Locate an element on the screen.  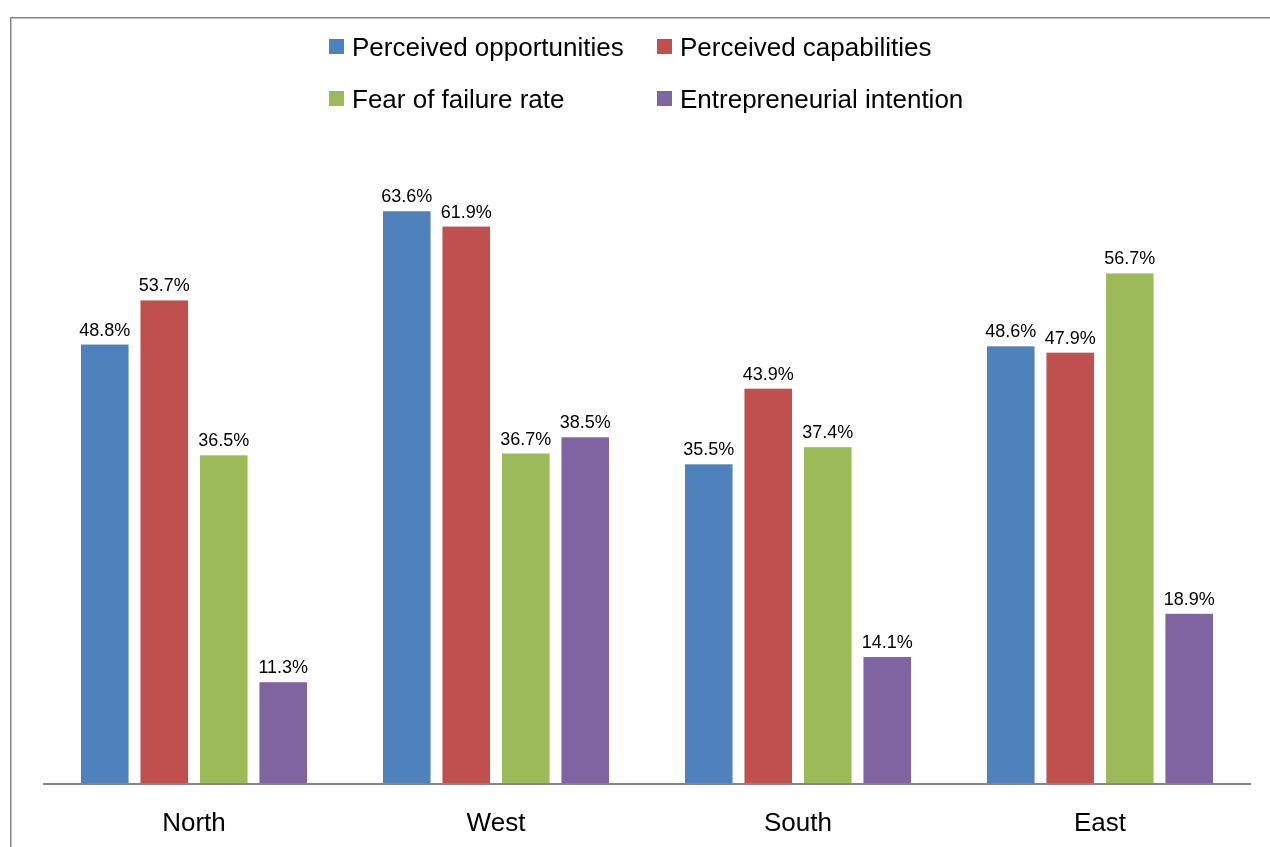
data-label: 48.8% is located at coordinates (105, 329).